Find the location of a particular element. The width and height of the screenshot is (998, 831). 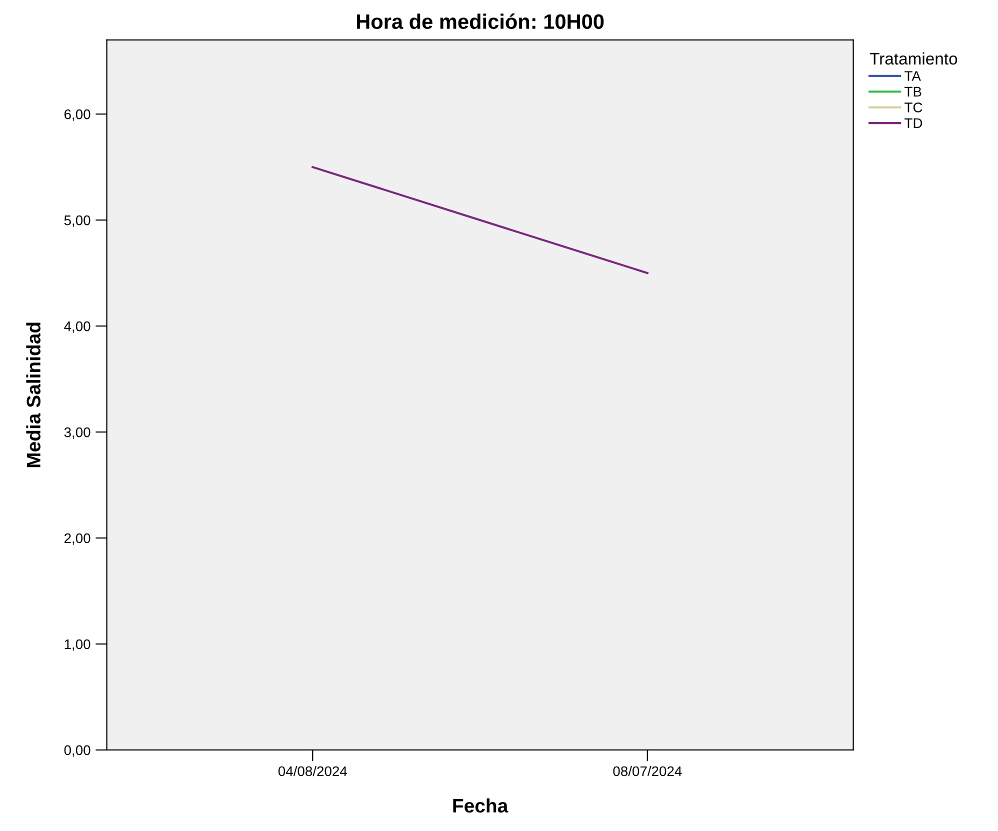

y-tick-label: 0,00 is located at coordinates (77, 751).